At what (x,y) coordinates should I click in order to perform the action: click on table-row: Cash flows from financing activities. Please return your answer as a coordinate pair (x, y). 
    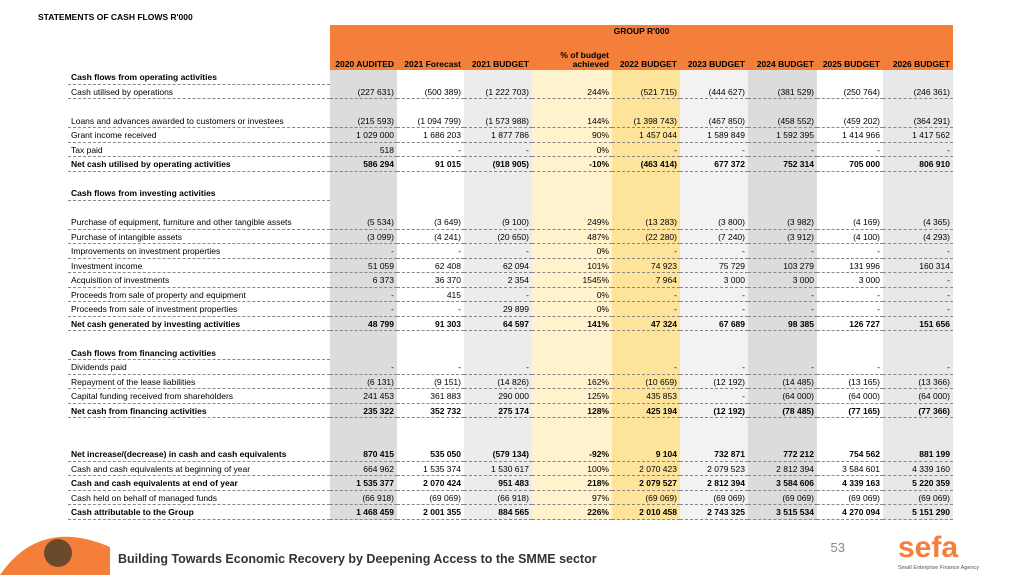
    Looking at the image, I should click on (510, 353).